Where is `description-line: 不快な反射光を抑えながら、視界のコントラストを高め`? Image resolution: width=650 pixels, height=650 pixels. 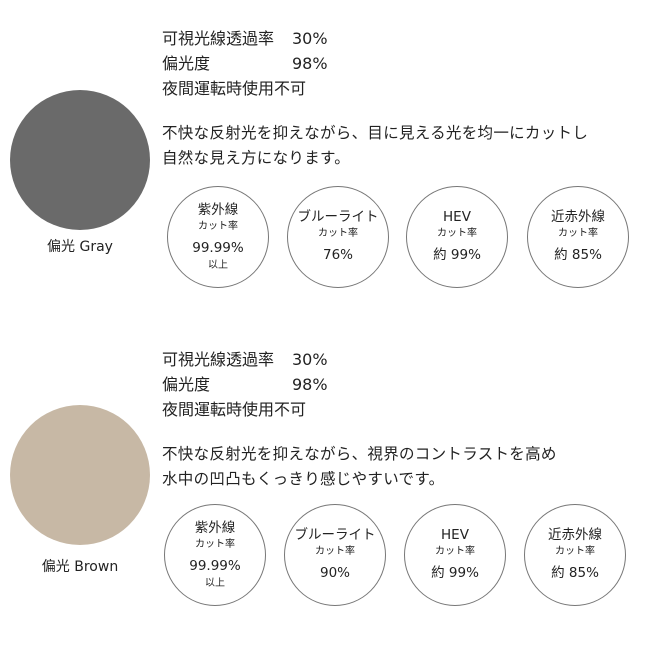
description-line: 不快な反射光を抑えながら、視界のコントラストを高め is located at coordinates (359, 454).